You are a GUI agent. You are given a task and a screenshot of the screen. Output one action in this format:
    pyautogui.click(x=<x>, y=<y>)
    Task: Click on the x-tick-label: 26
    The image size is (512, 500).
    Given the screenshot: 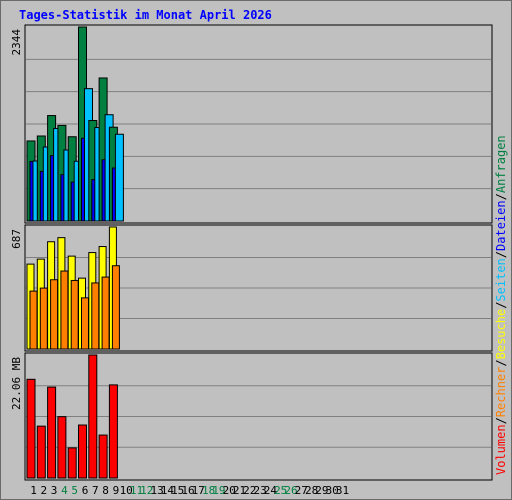 What is the action you would take?
    pyautogui.click(x=290, y=490)
    